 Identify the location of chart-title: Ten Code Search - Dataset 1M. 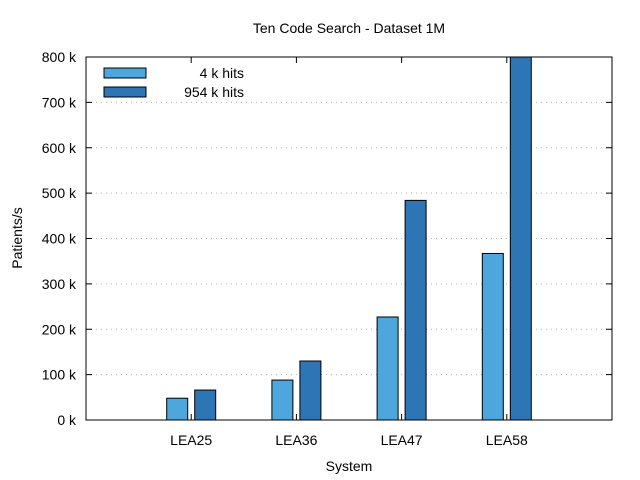
(349, 28).